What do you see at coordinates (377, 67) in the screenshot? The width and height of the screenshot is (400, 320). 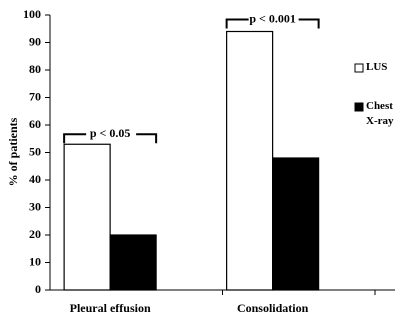 I see `legend-label: LUS` at bounding box center [377, 67].